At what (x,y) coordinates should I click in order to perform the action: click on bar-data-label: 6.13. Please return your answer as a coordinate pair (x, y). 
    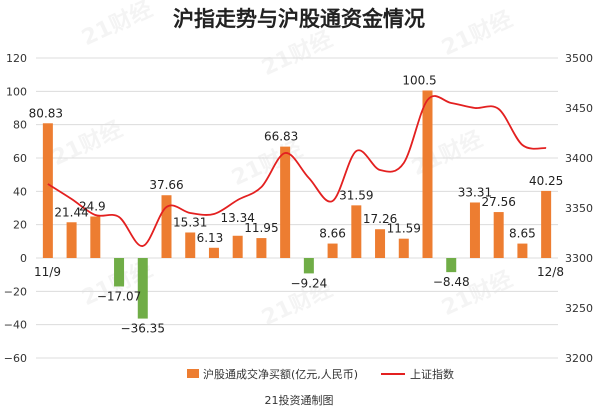
    Looking at the image, I should click on (210, 238).